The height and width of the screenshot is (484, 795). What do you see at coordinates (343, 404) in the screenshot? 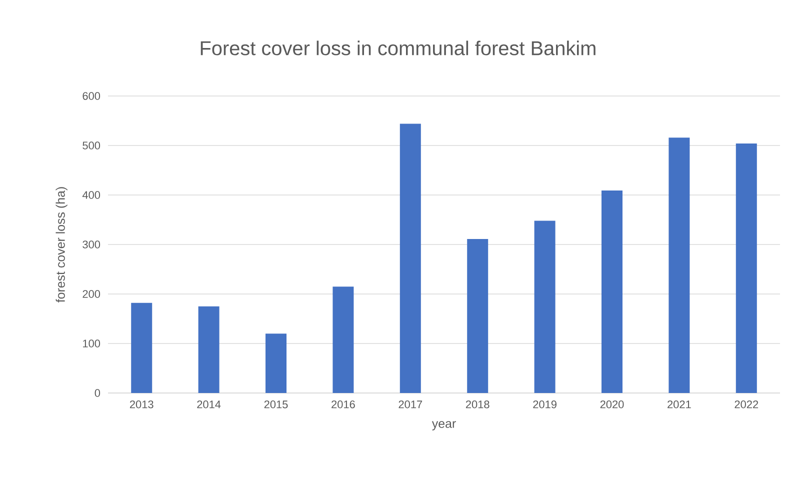
I see `x-tick-label: 2016` at bounding box center [343, 404].